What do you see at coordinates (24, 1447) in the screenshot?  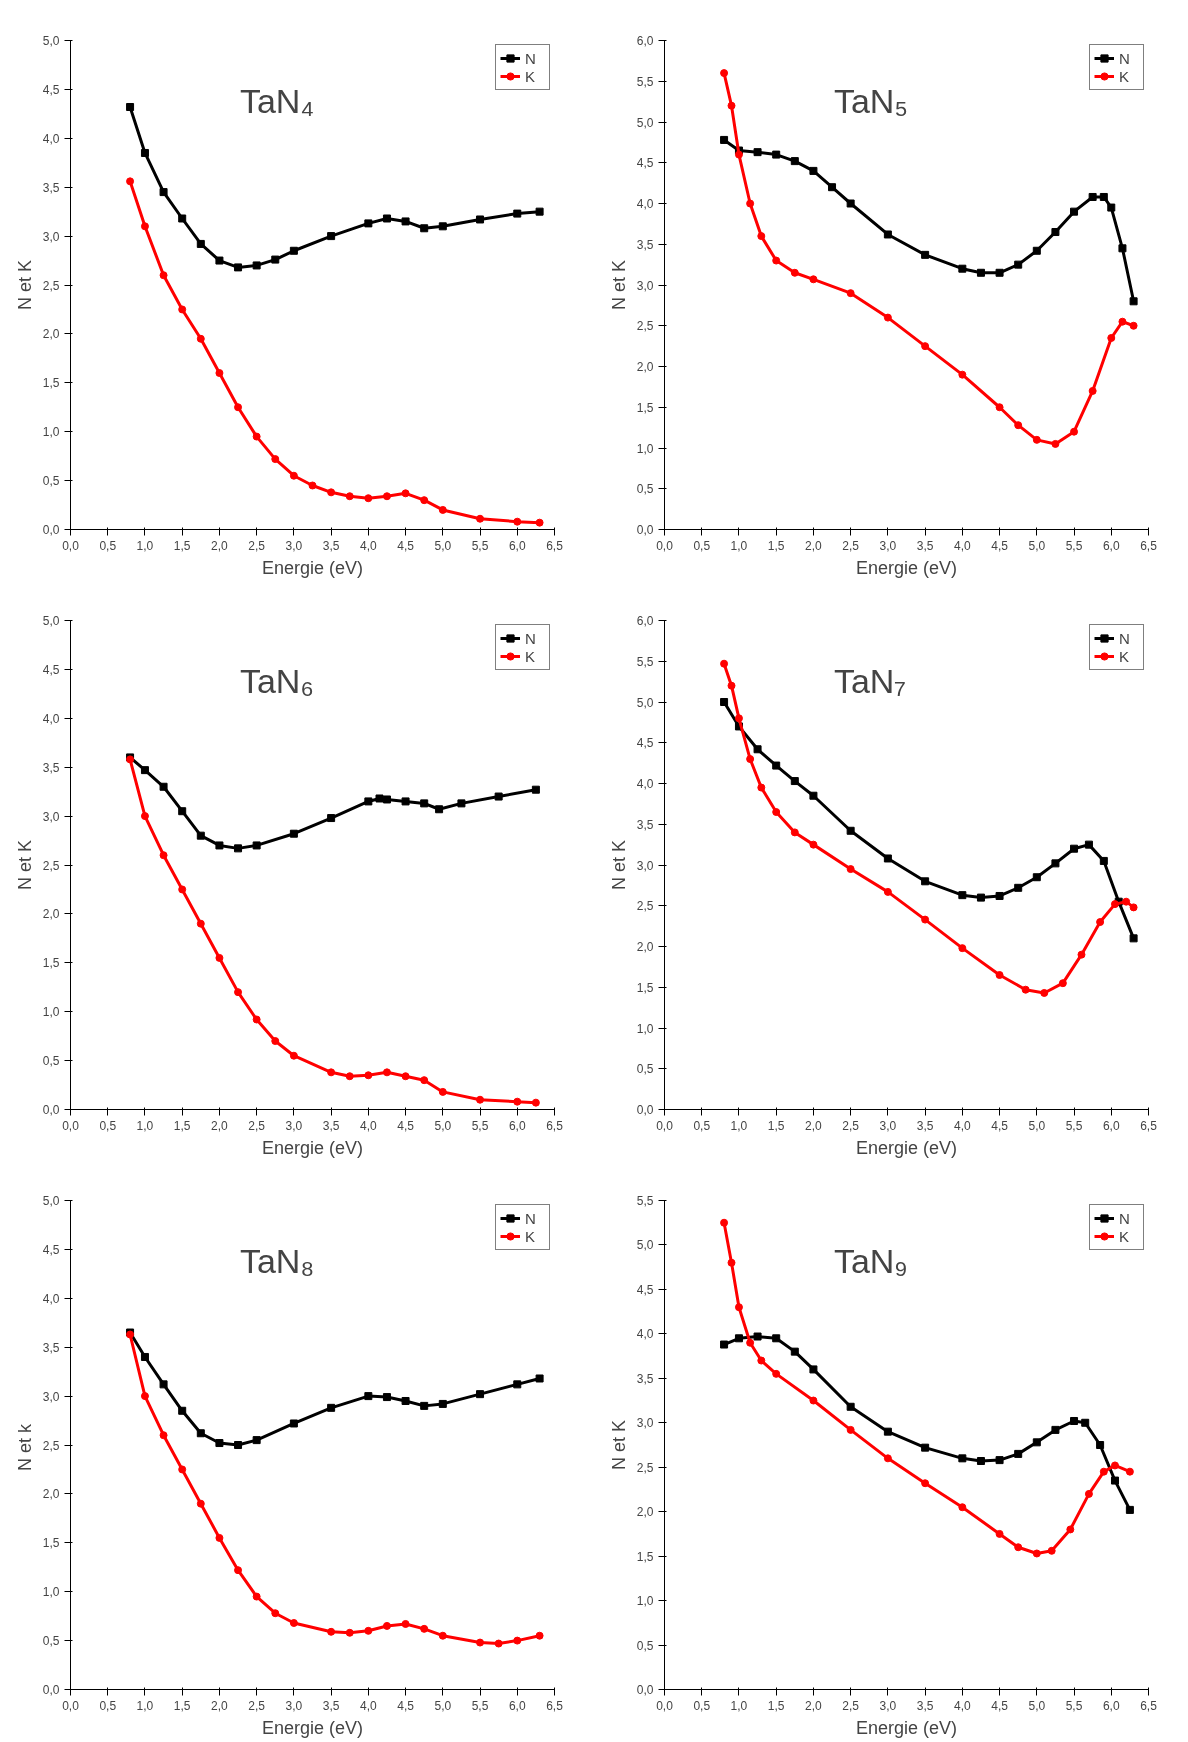 I see `y-axis-title: N et k` at bounding box center [24, 1447].